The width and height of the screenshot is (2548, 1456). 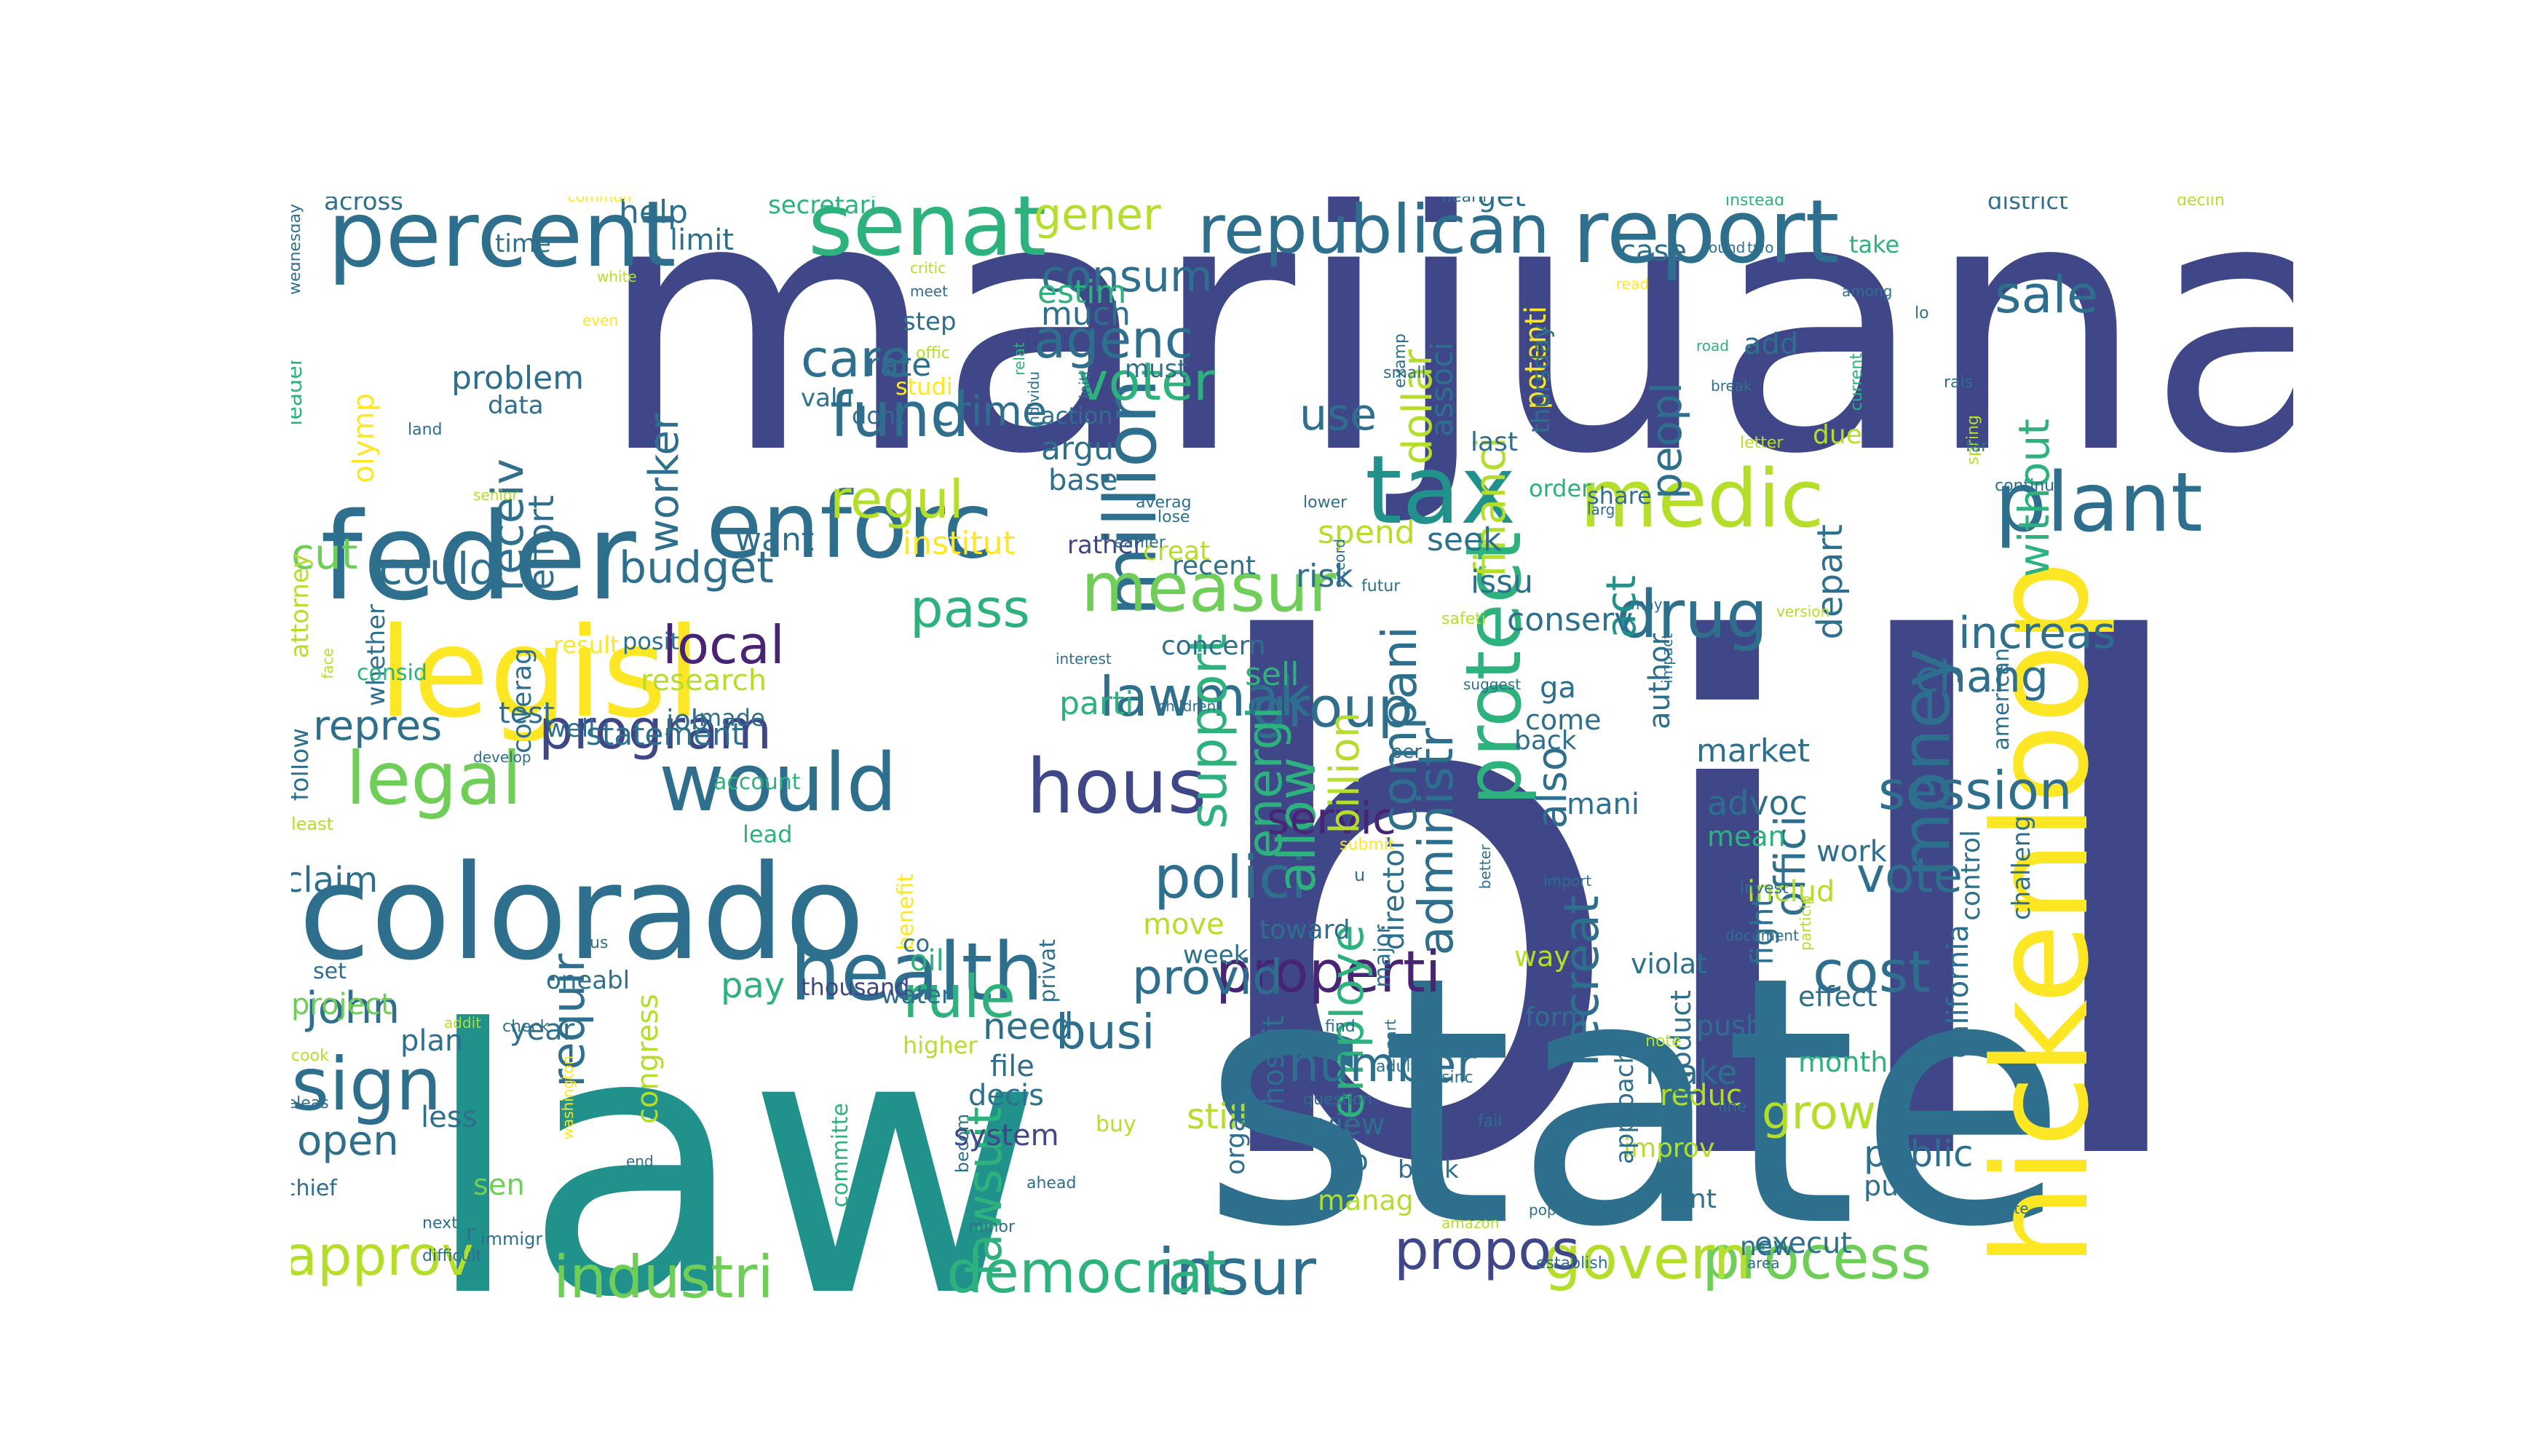 I want to click on word-mani: mani, so click(x=1603, y=804).